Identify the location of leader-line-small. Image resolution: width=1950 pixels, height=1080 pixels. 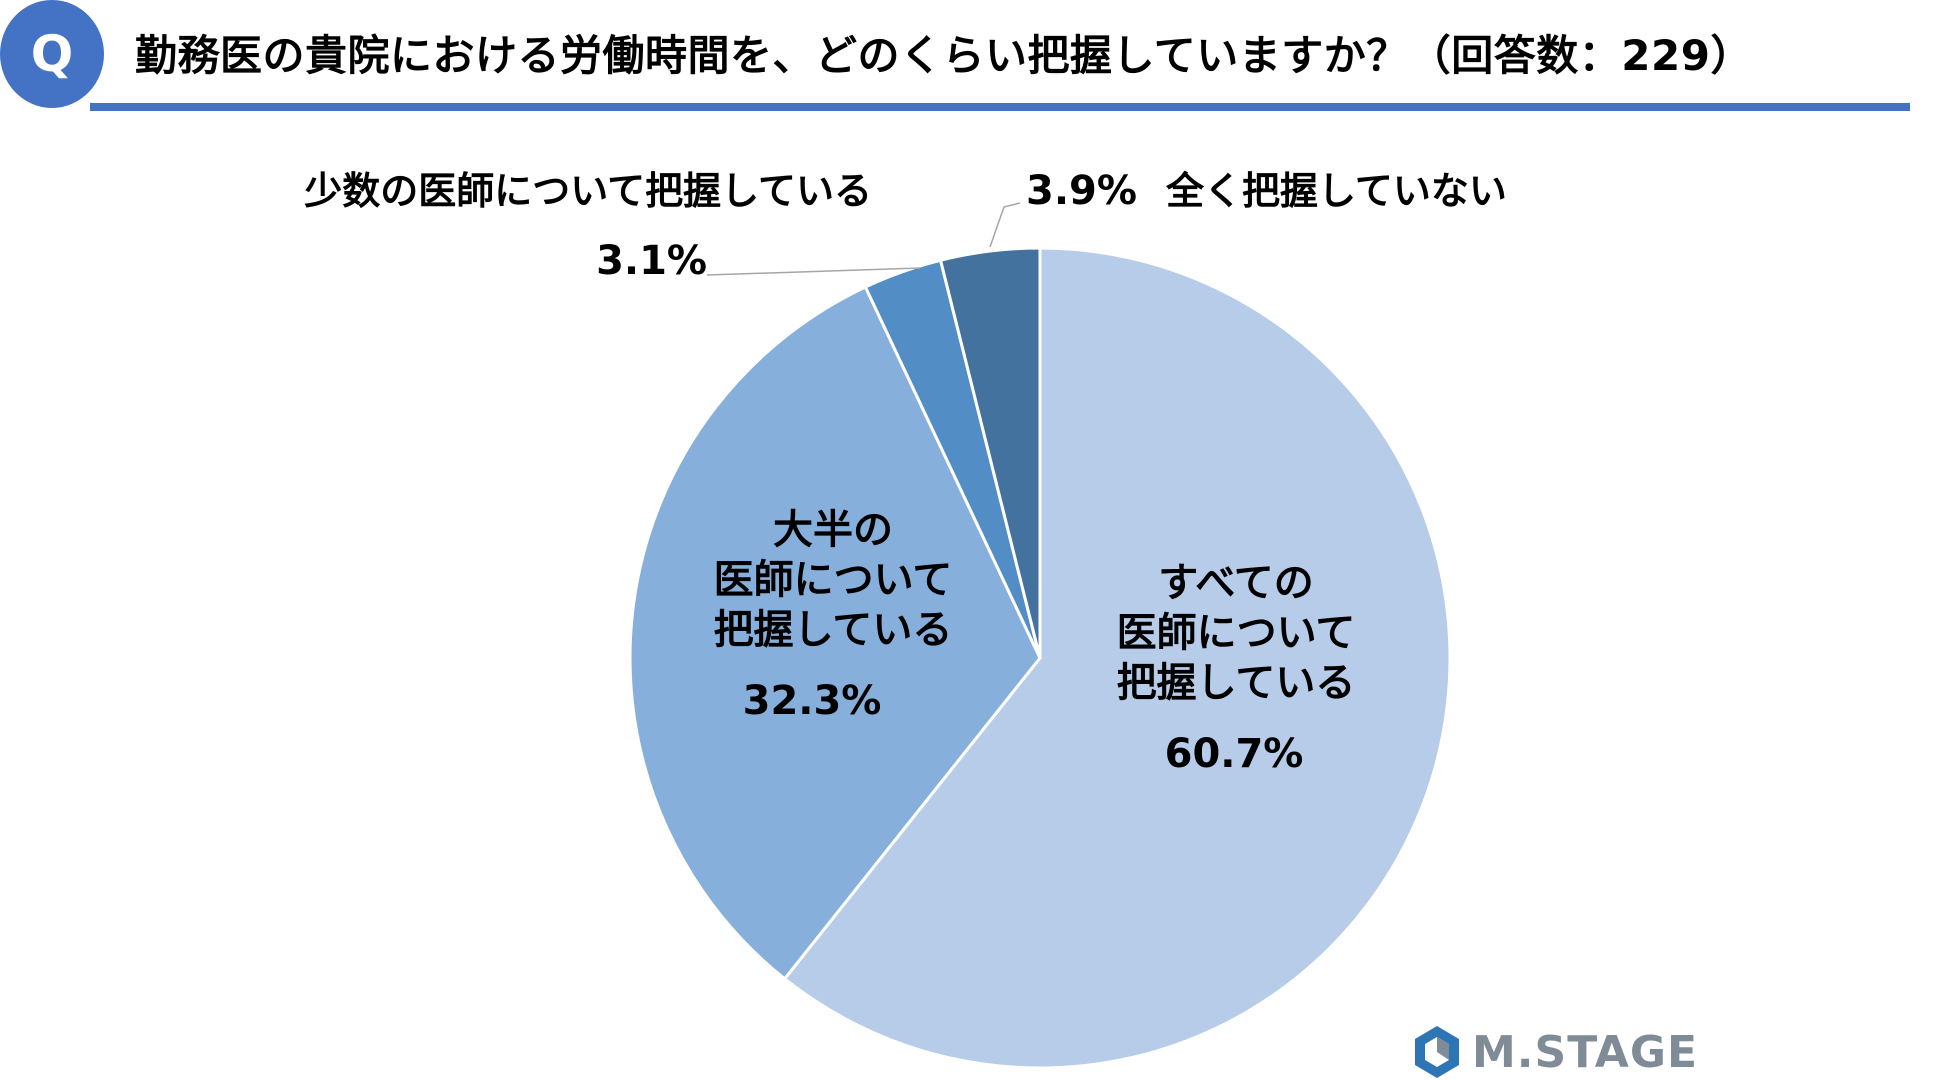
(813, 271).